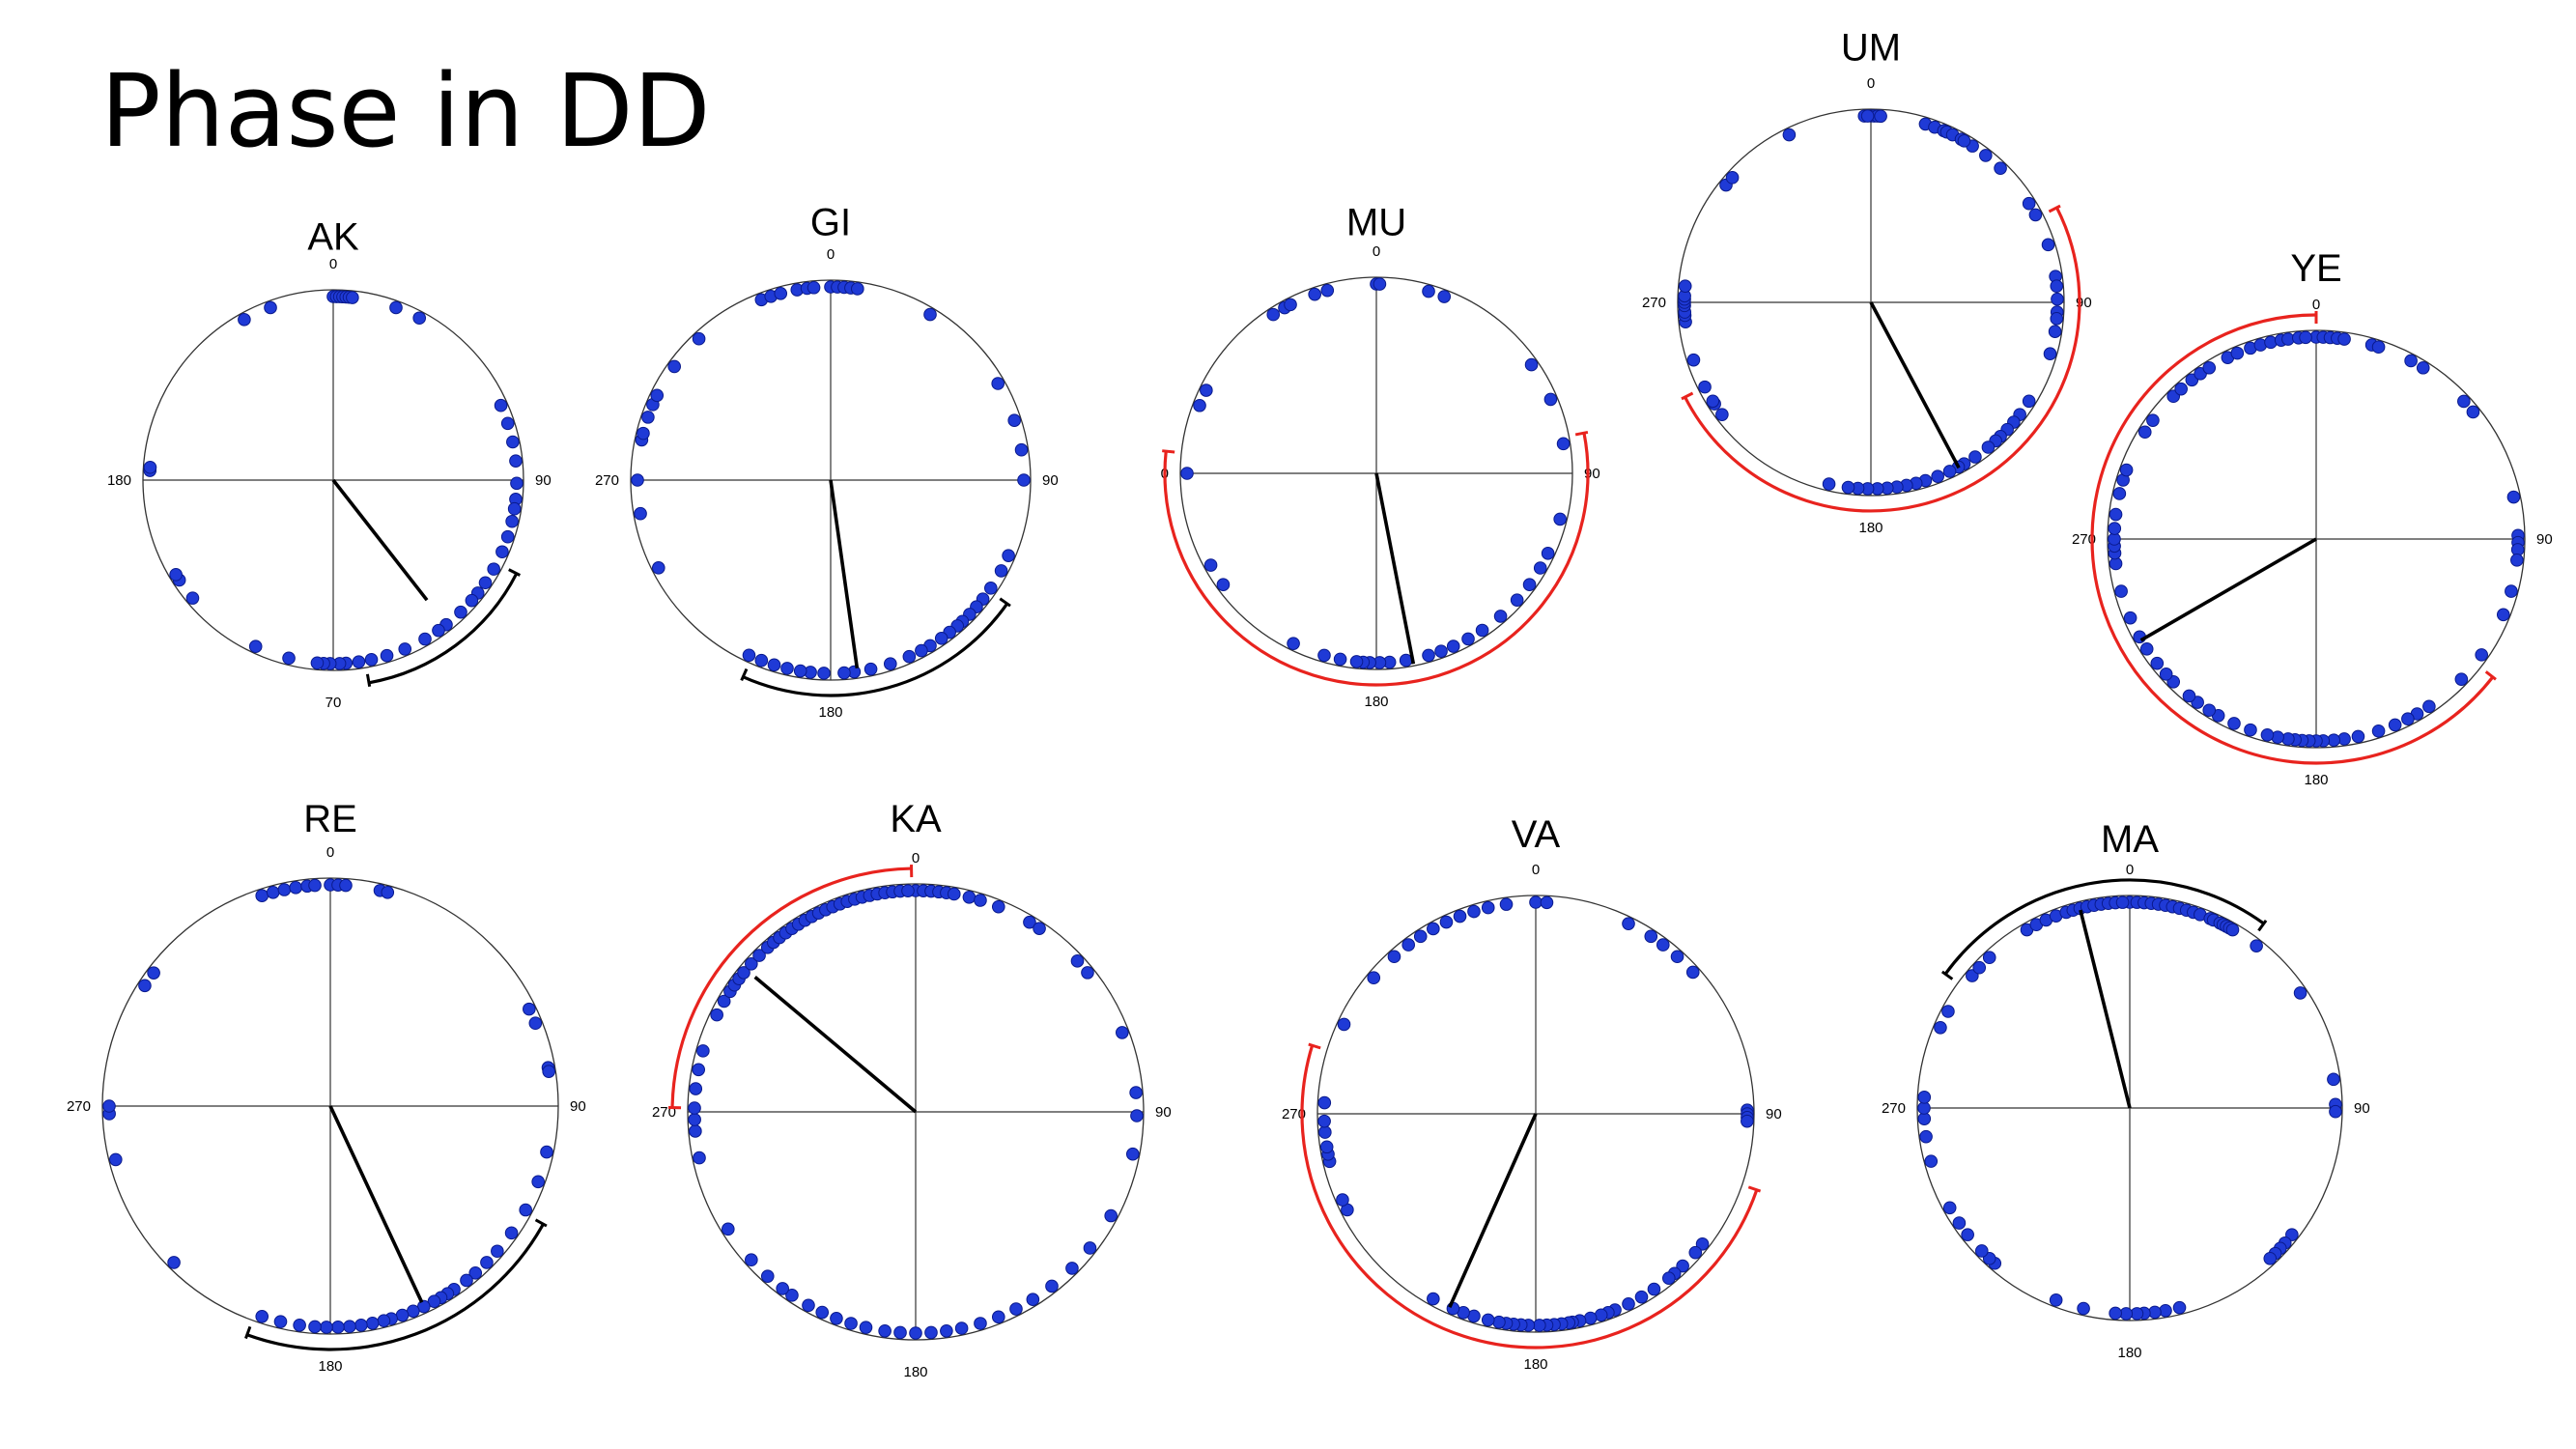 The image size is (2576, 1449). Describe the element at coordinates (916, 819) in the screenshot. I see `plot-title: KA` at that location.